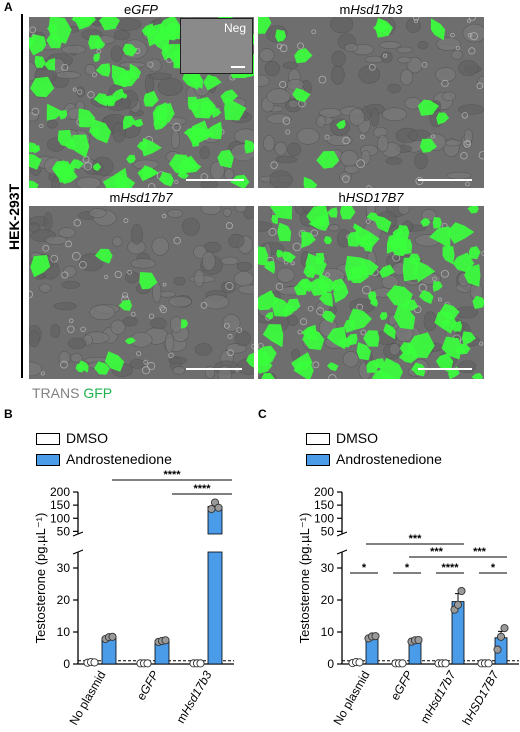 Image resolution: width=520 pixels, height=732 pixels. Describe the element at coordinates (445, 180) in the screenshot. I see `scale-bar-mhsd17b3` at that location.